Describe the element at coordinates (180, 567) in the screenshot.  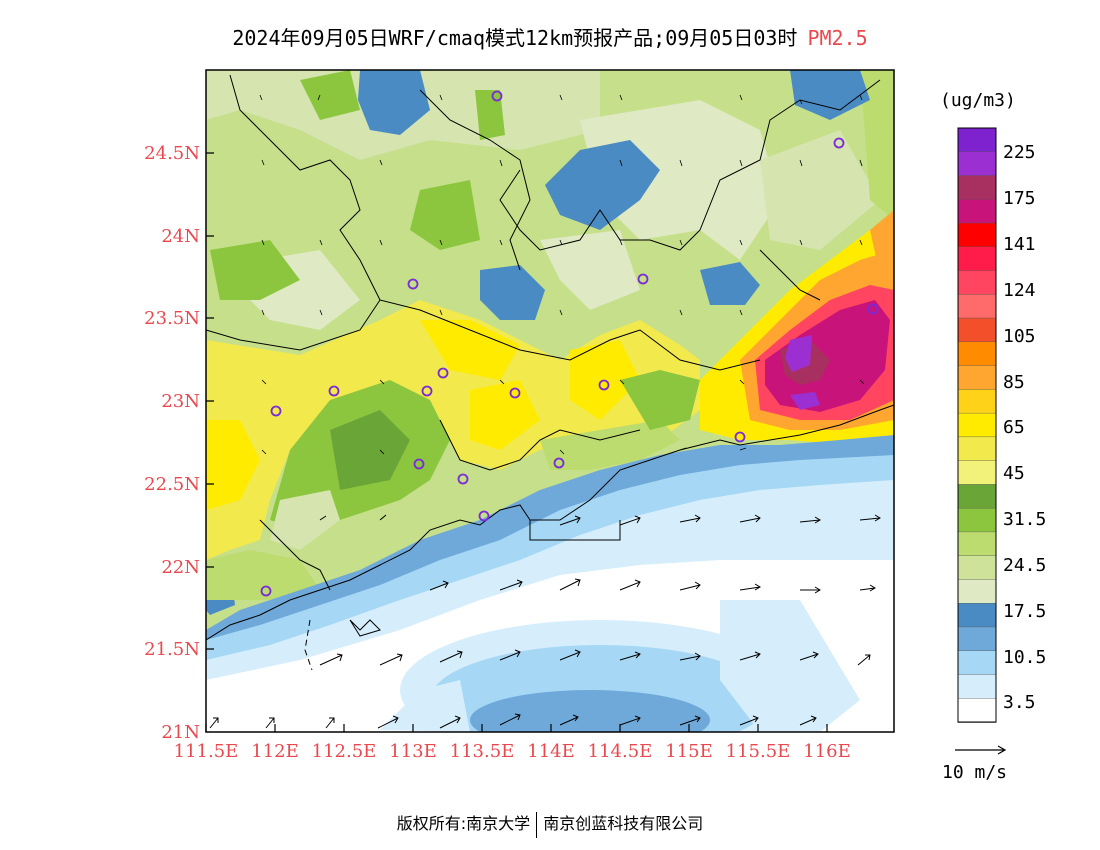
I see `lat-label: 22N` at that location.